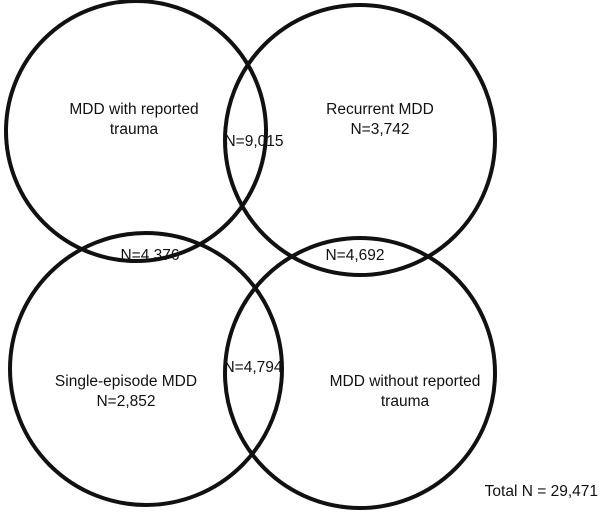 The width and height of the screenshot is (600, 513). I want to click on label-single-episode-line1: Single-episode MDD, so click(126, 381).